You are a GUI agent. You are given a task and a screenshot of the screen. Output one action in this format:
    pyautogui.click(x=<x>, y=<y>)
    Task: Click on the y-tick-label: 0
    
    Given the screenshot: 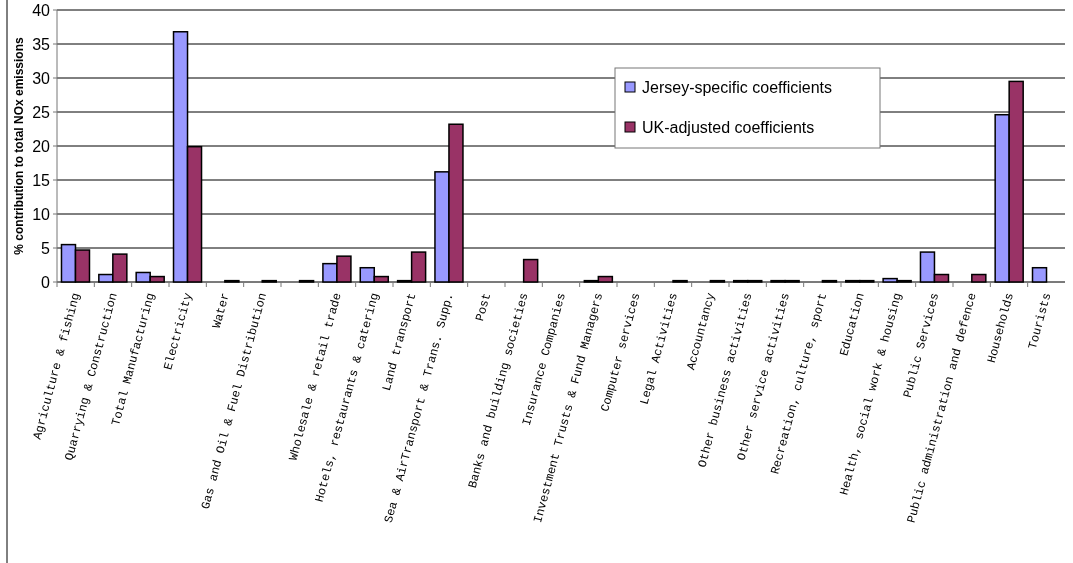 What is the action you would take?
    pyautogui.click(x=46, y=282)
    